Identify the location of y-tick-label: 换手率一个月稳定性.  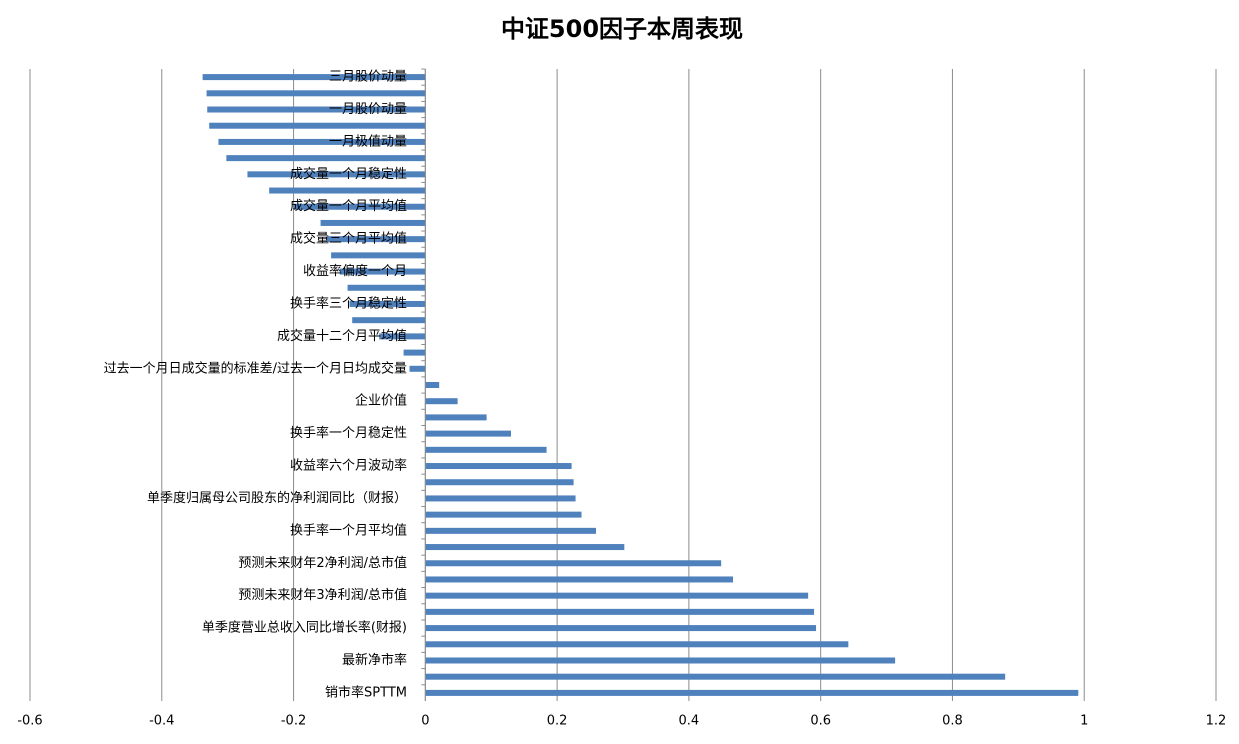
(348, 433).